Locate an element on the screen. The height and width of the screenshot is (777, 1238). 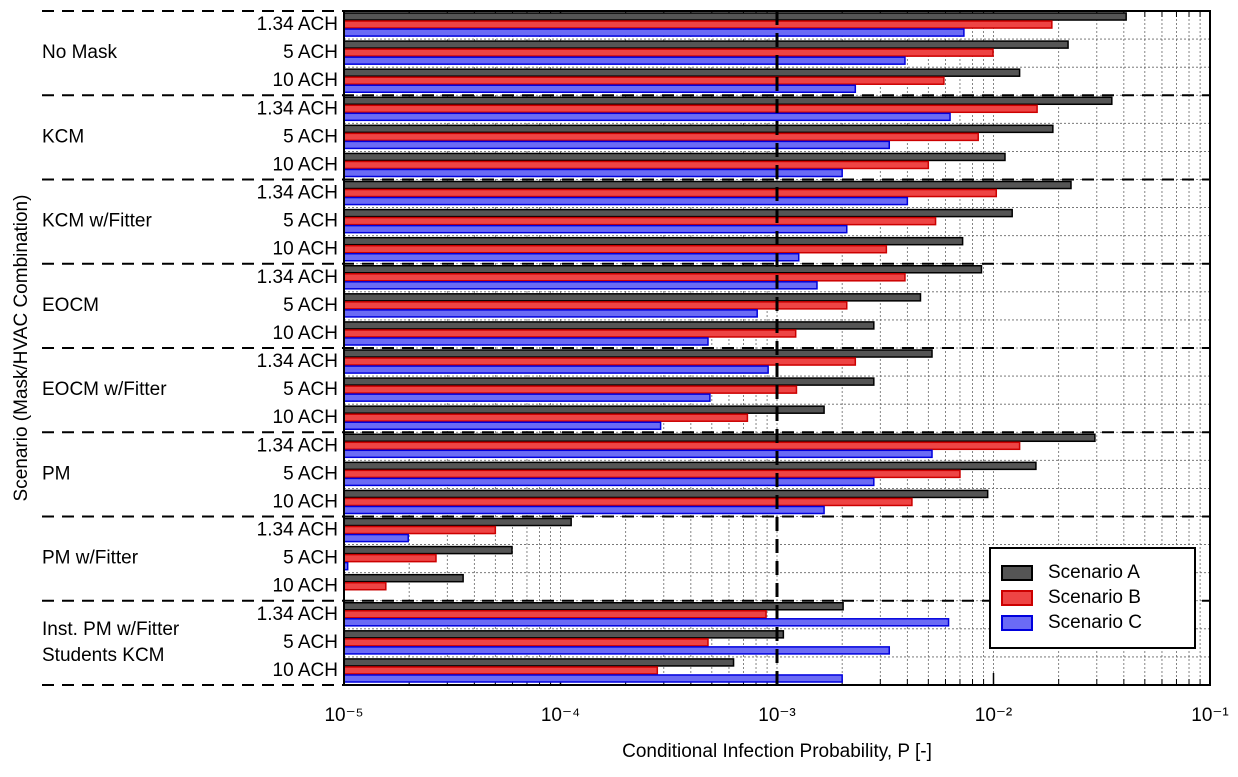
group-label: PM is located at coordinates (56, 473).